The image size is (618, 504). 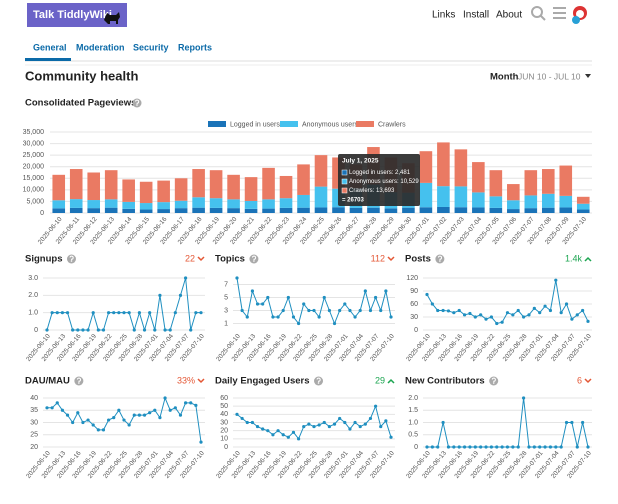 I want to click on y-tick-label: 3, so click(x=226, y=310).